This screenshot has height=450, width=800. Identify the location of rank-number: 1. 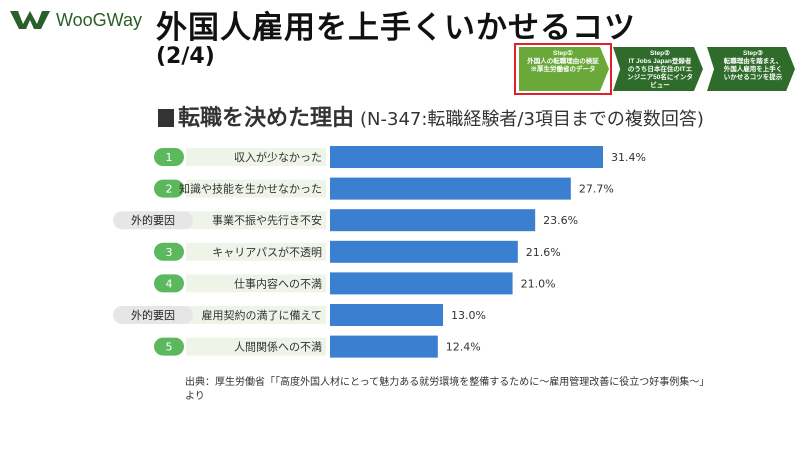
(169, 157).